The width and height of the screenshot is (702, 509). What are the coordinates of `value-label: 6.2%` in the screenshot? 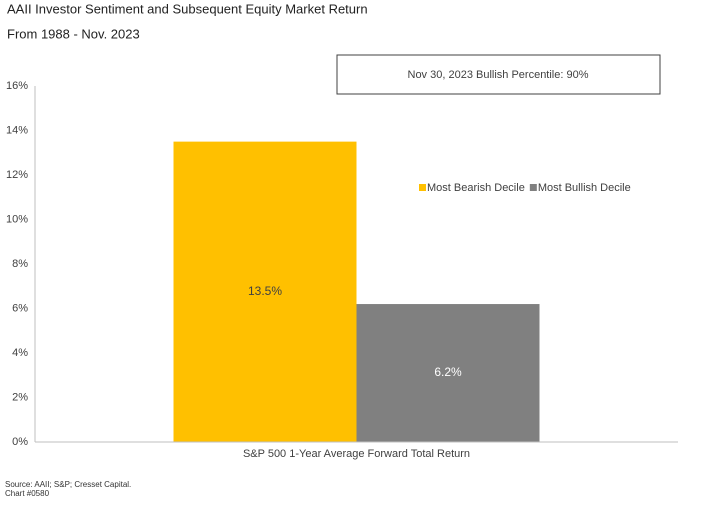 It's located at (448, 372).